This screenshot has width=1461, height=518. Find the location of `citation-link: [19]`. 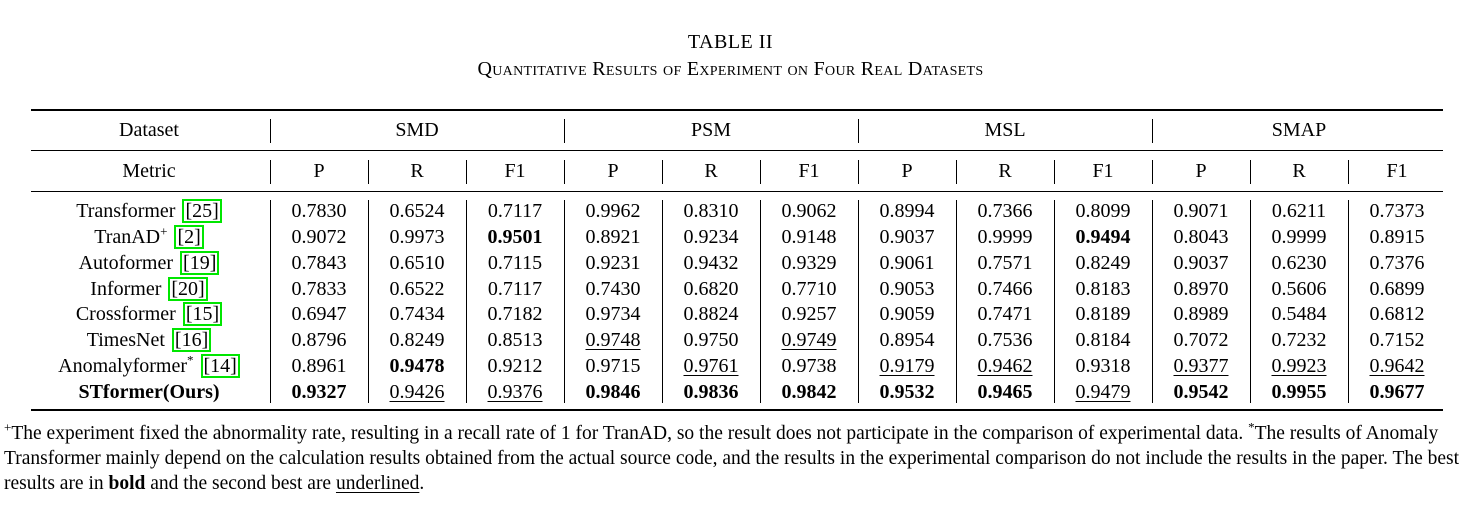

citation-link: [19] is located at coordinates (200, 263).